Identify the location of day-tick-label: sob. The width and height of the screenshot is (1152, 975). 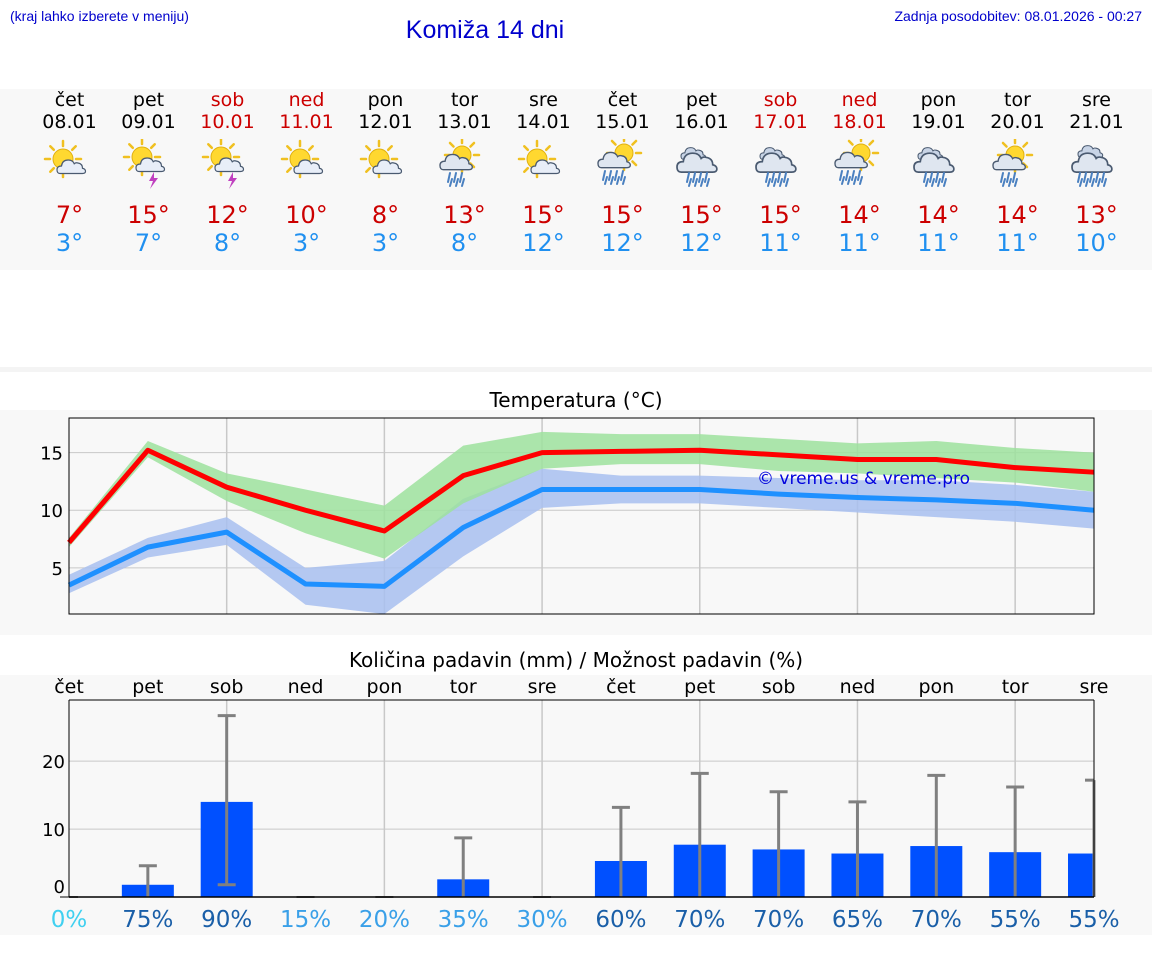
(779, 687).